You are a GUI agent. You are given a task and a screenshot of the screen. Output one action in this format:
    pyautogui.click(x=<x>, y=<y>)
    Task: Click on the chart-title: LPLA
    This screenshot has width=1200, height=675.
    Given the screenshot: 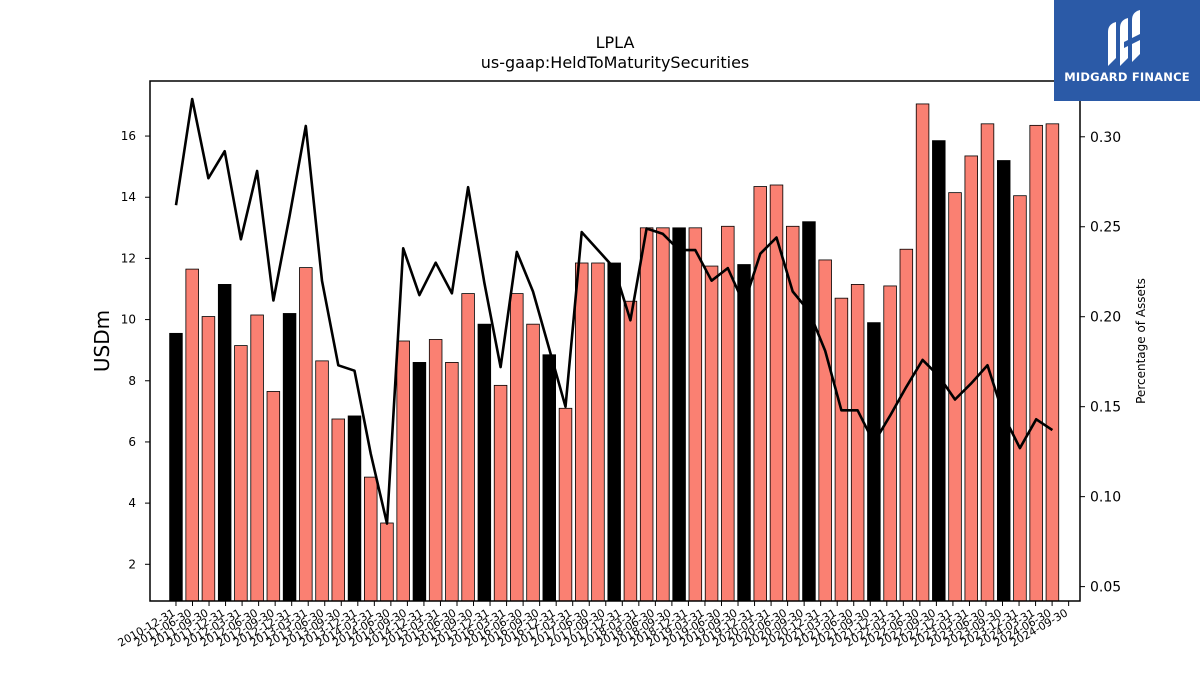 What is the action you would take?
    pyautogui.click(x=615, y=42)
    